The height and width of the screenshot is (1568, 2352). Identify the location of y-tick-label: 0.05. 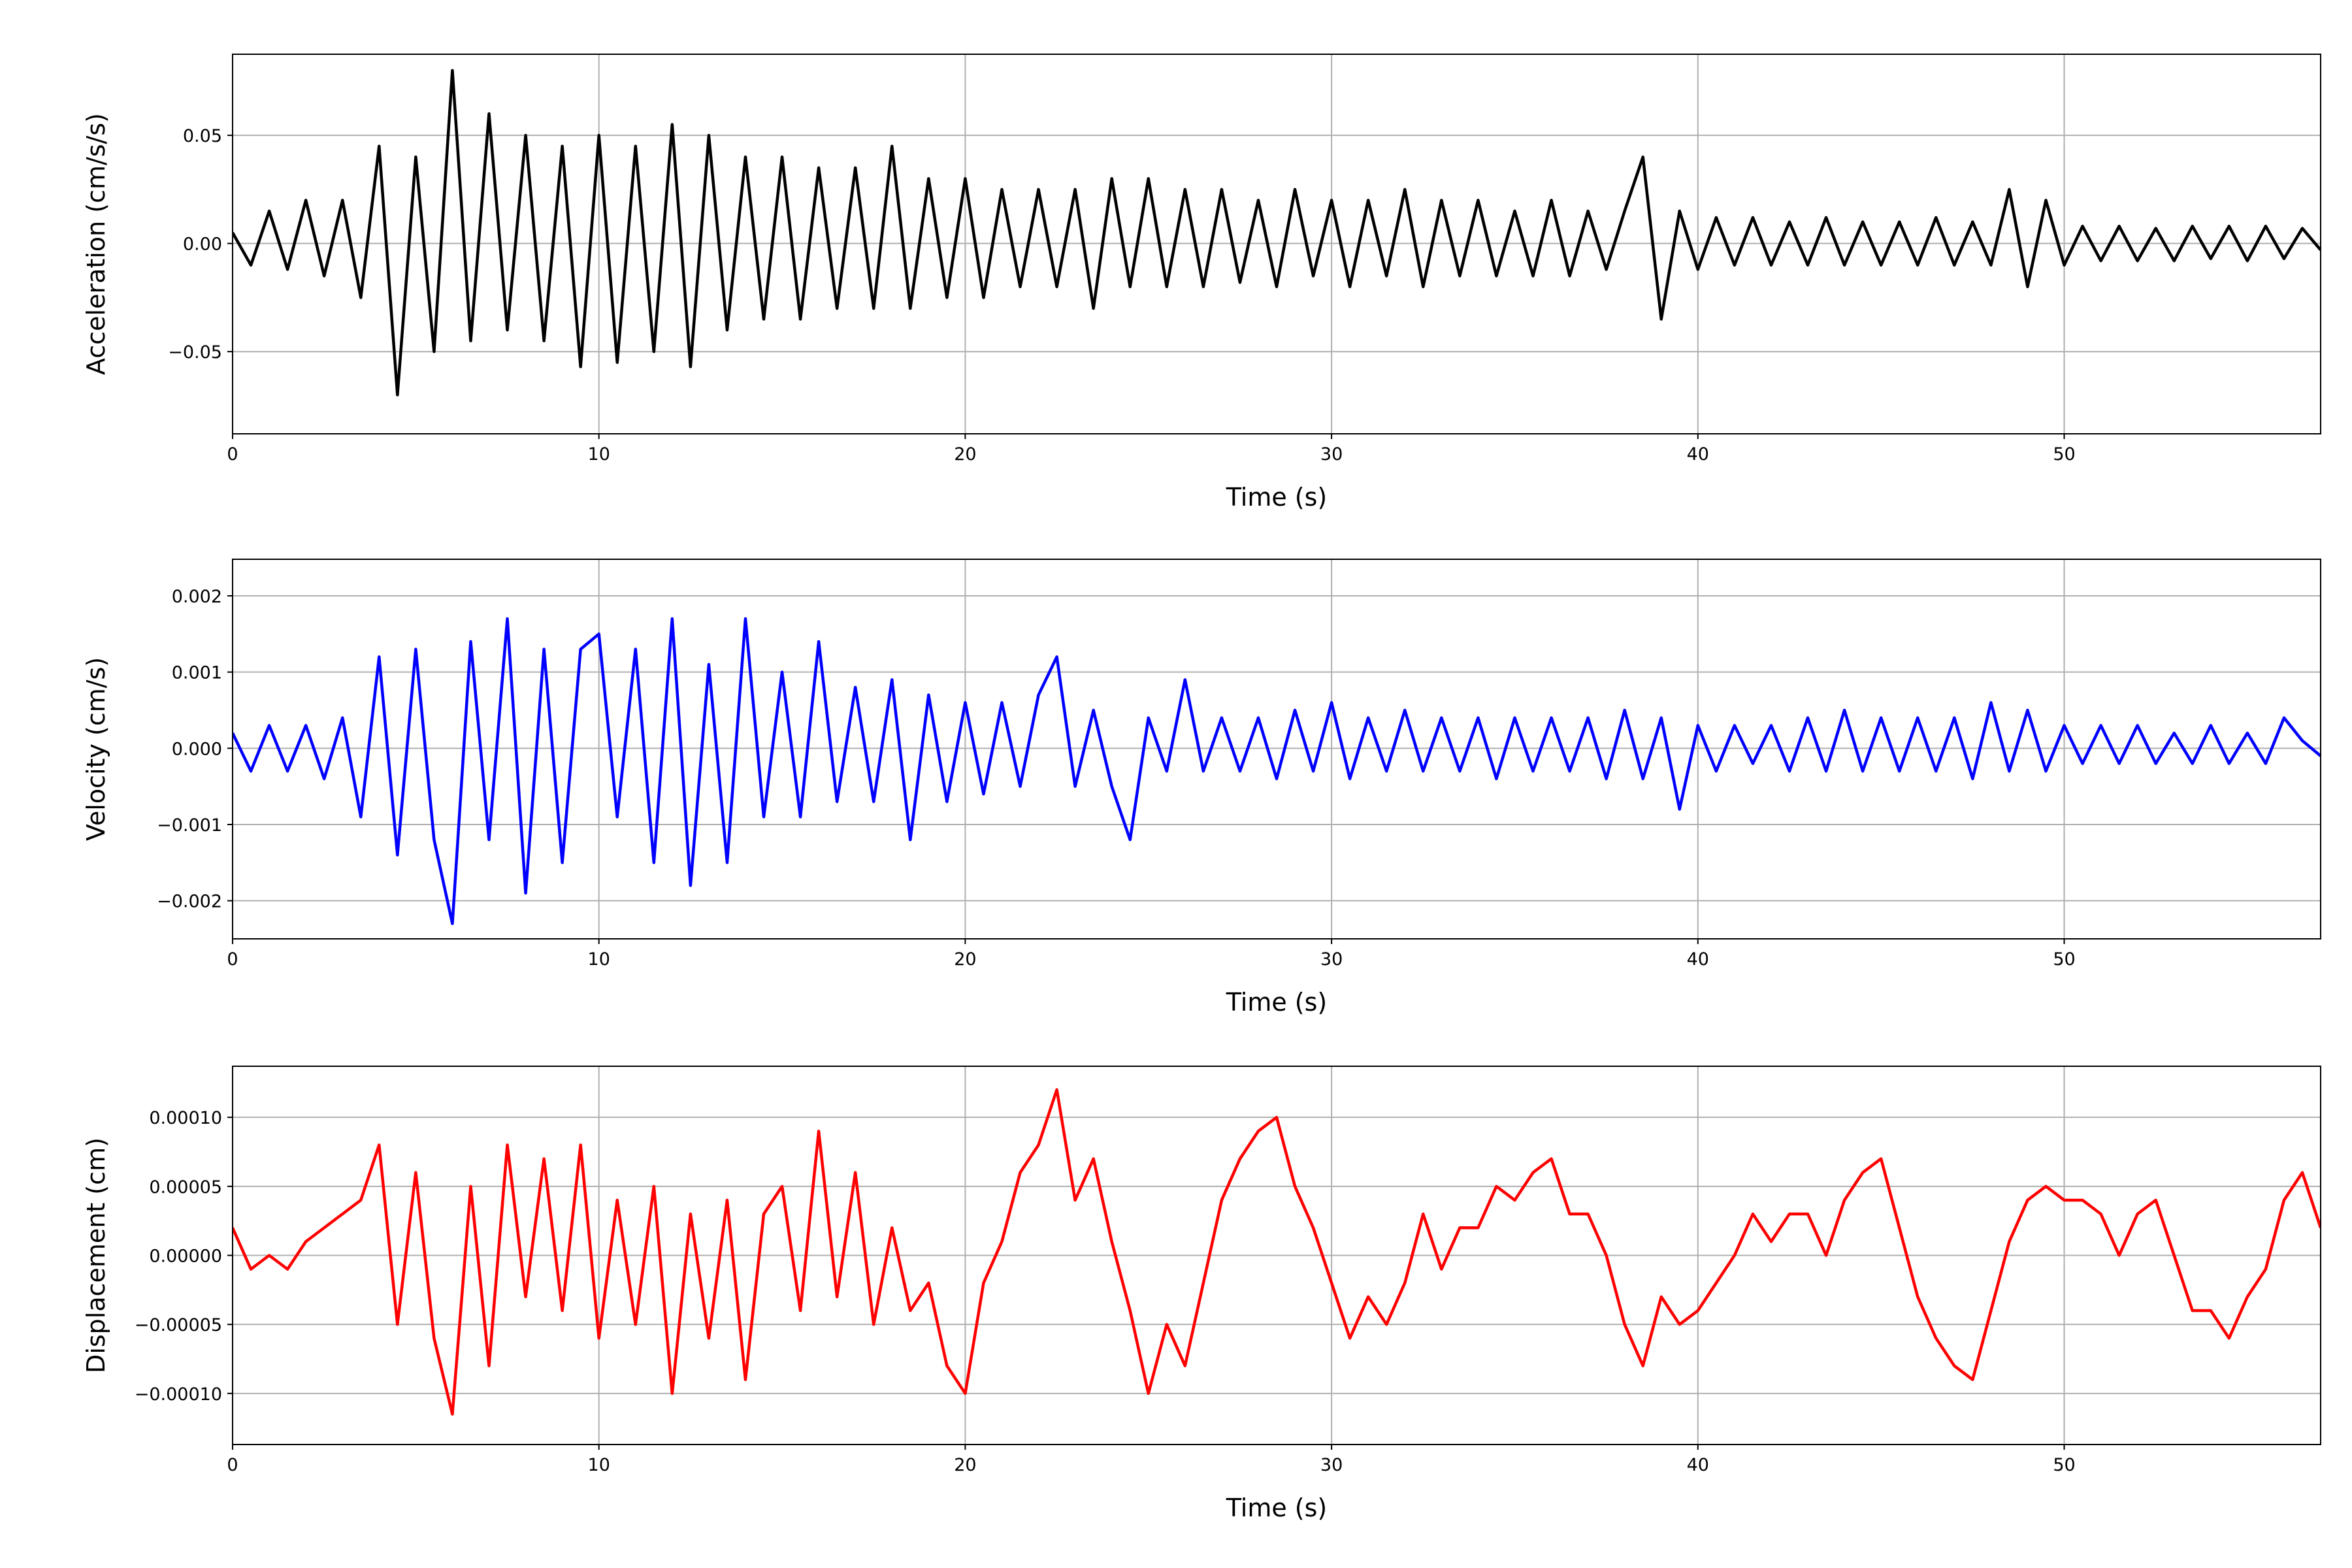
(202, 136).